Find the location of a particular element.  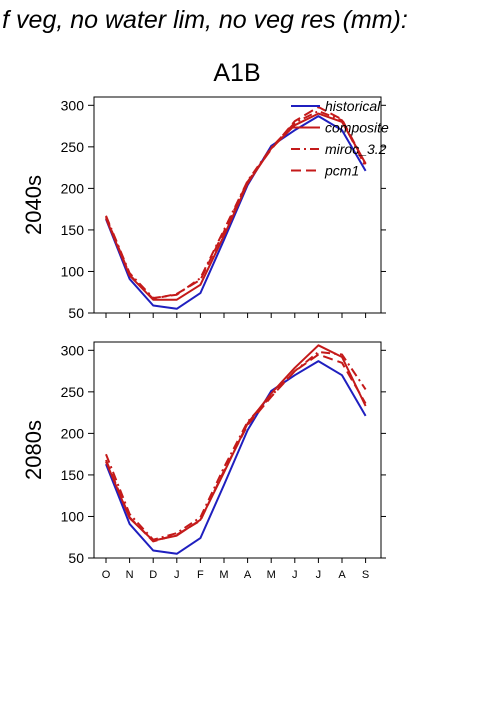

page-title: f veg, no water lim, no veg res (mm): is located at coordinates (205, 20).